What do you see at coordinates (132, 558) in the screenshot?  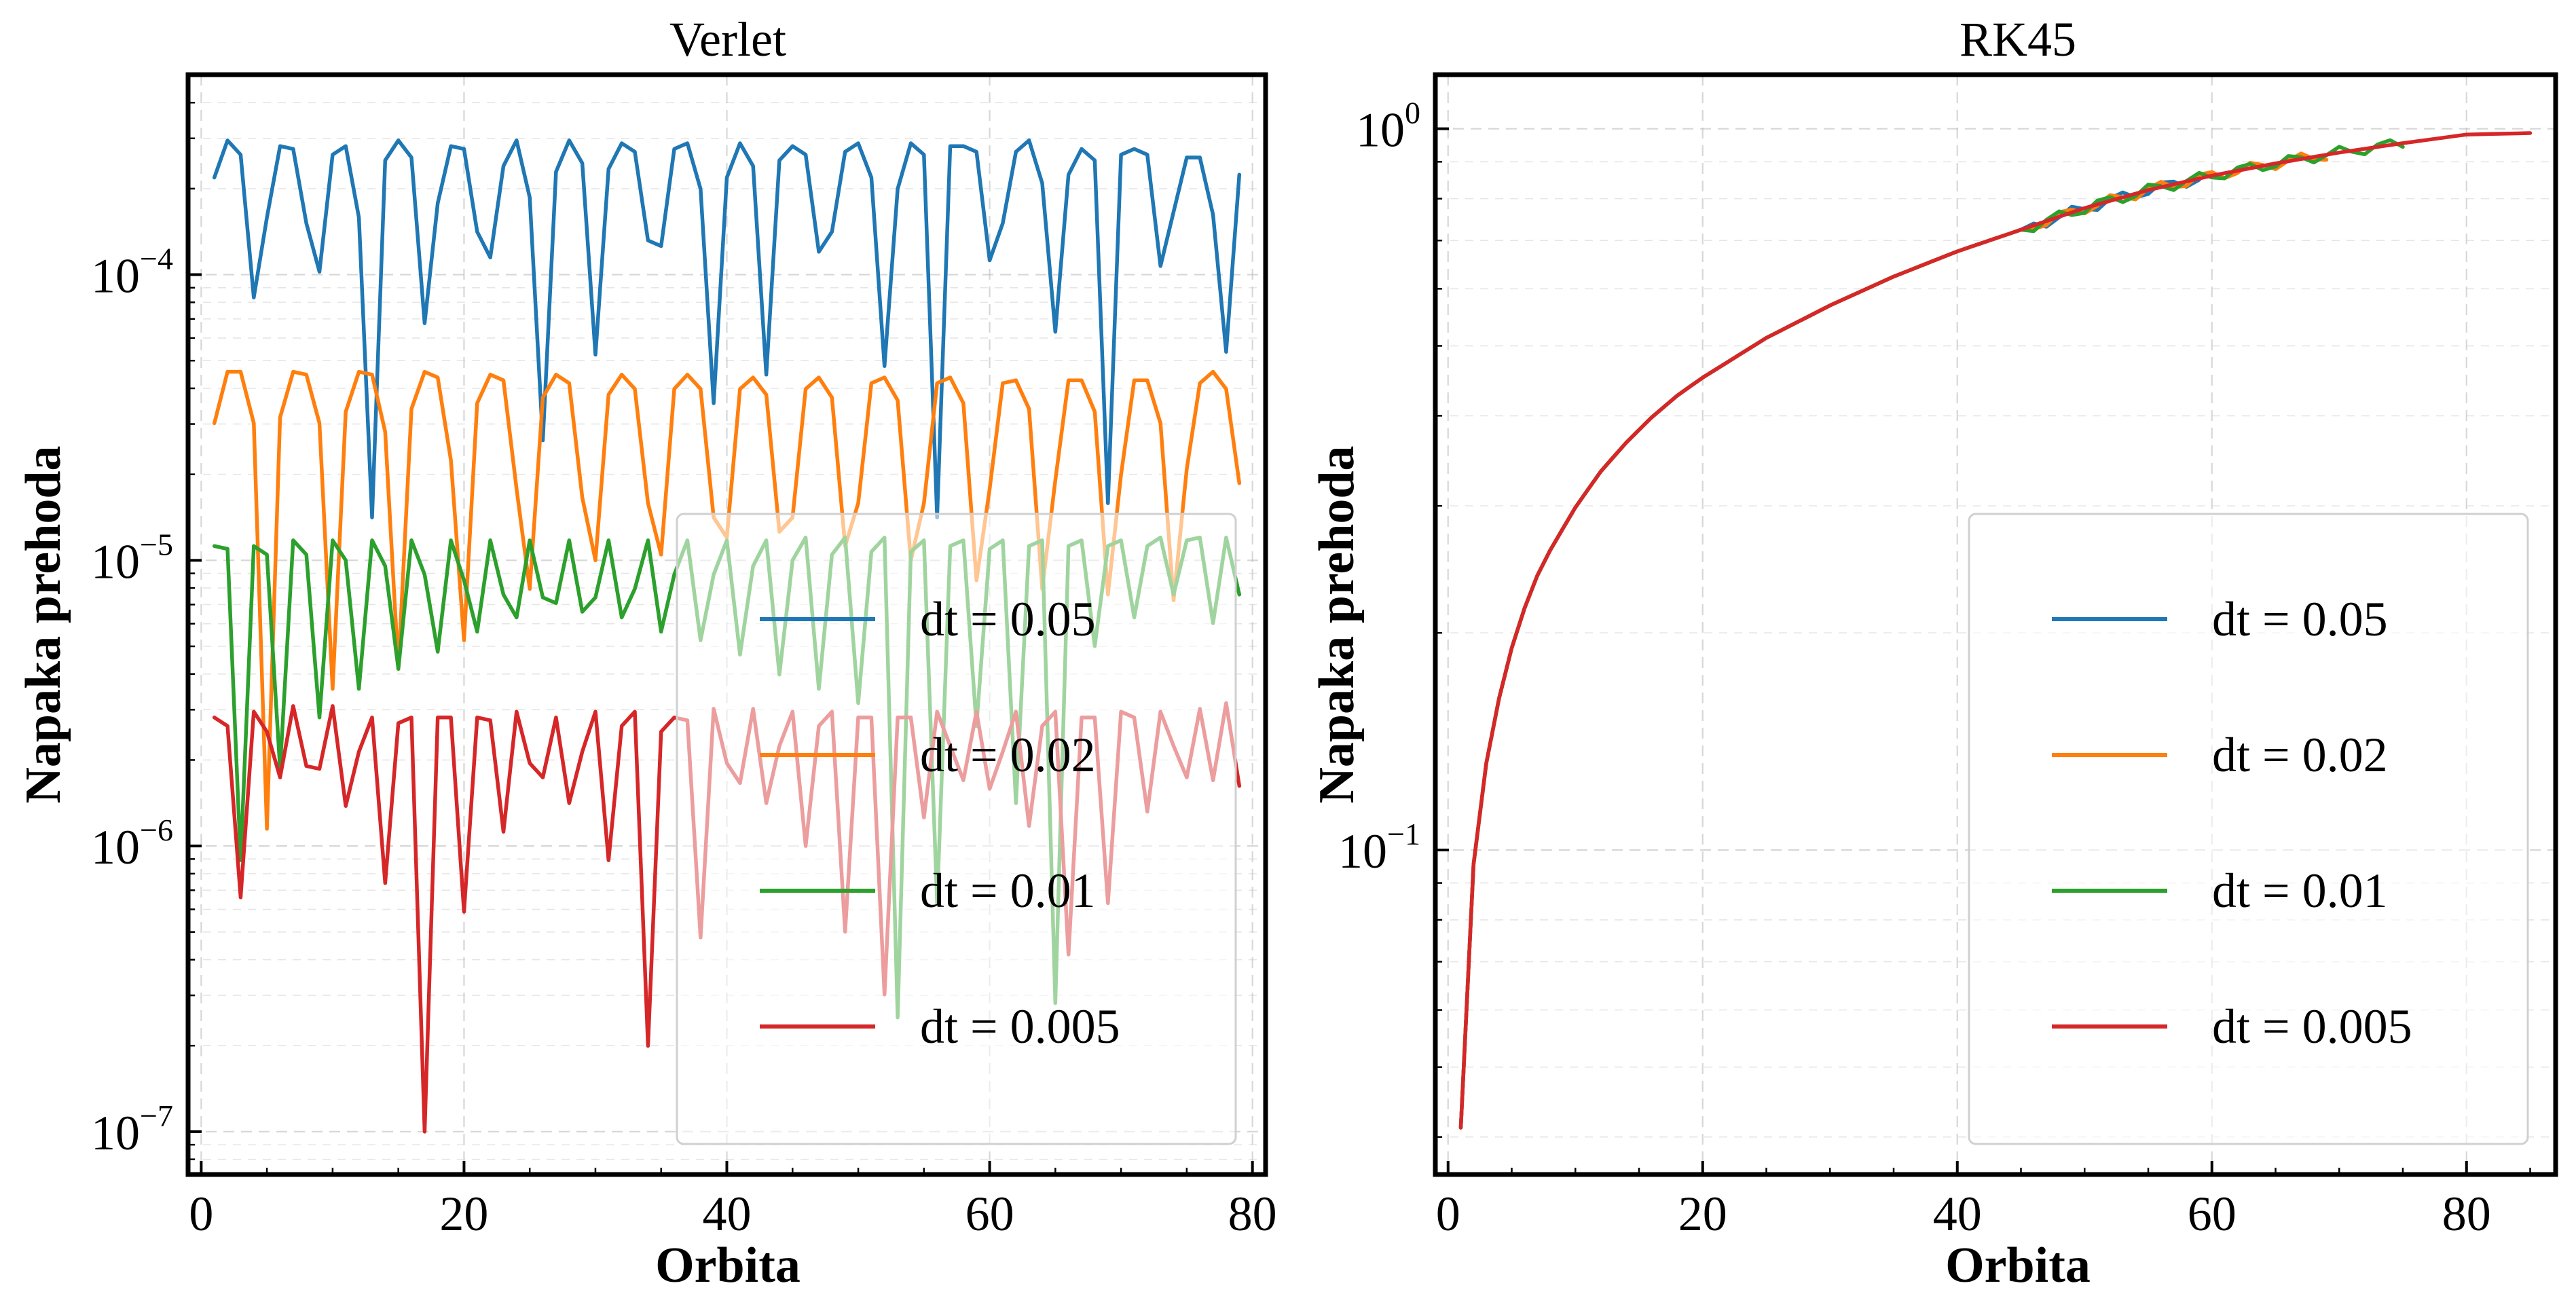 I see `y-tick-label: 10⁻⁵` at bounding box center [132, 558].